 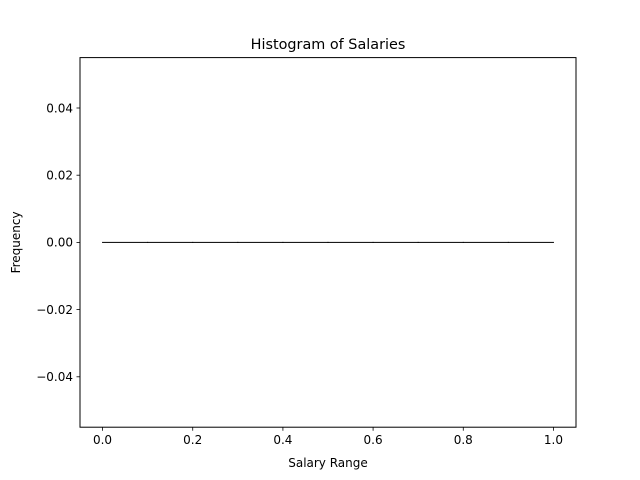 I want to click on x-tick-label: 0.4, so click(x=282, y=440).